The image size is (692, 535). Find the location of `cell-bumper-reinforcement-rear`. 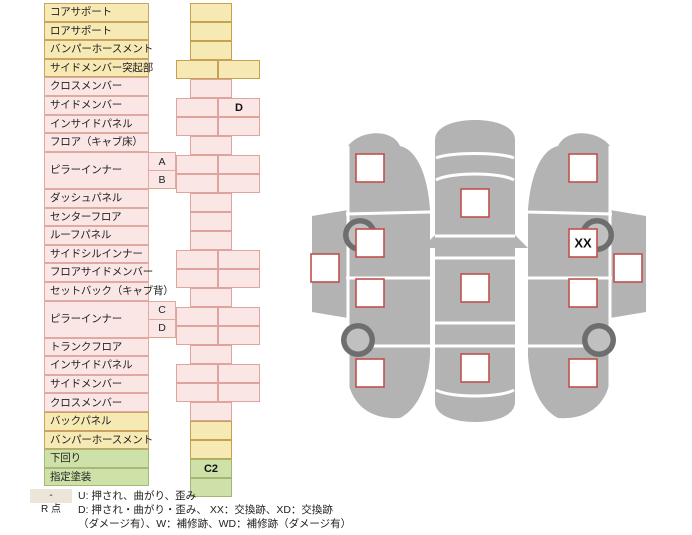

cell-bumper-reinforcement-rear is located at coordinates (211, 449).